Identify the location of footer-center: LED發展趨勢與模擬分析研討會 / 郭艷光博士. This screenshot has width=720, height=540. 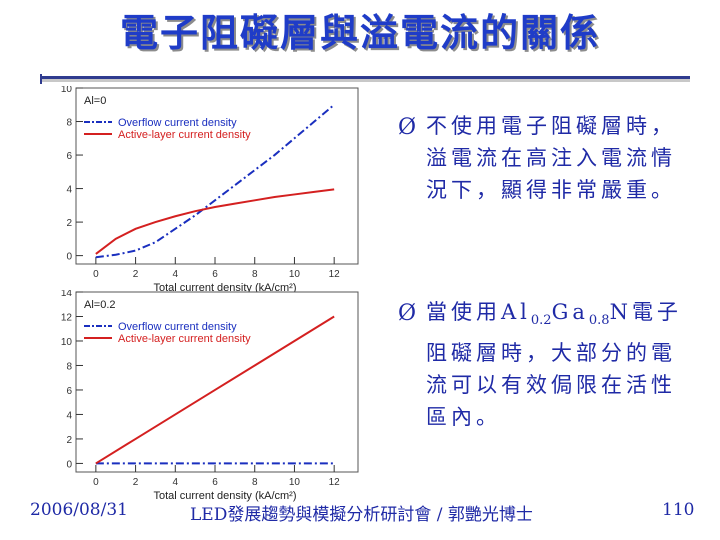
(361, 515).